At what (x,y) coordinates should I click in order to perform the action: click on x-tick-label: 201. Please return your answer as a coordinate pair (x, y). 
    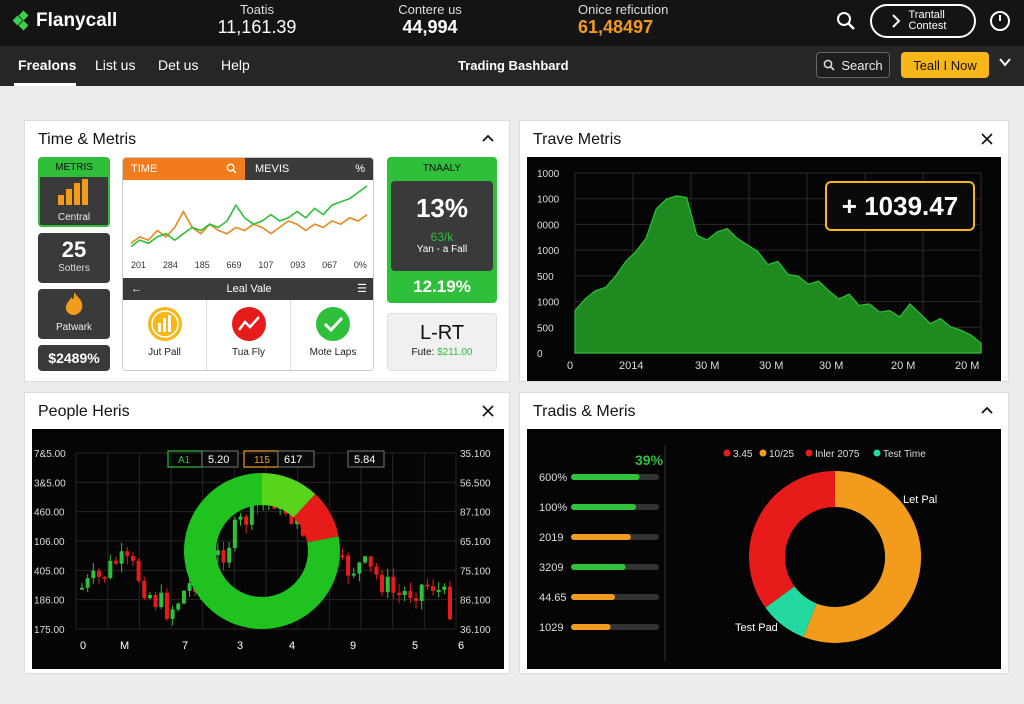
    Looking at the image, I should click on (139, 265).